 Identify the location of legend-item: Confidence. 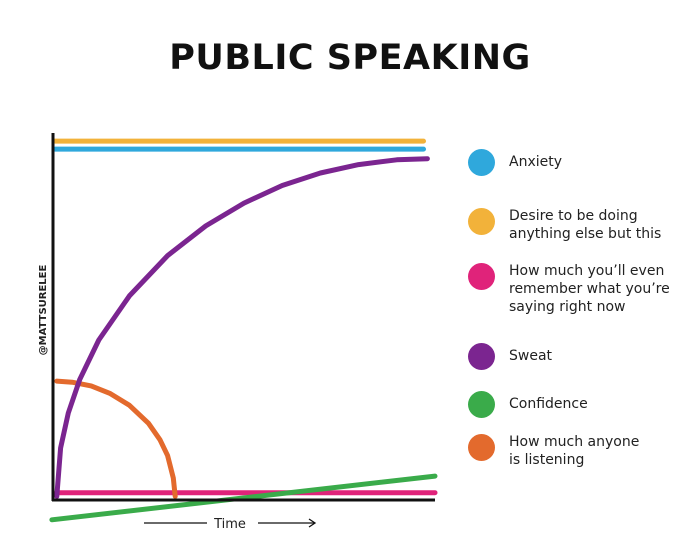
(573, 404).